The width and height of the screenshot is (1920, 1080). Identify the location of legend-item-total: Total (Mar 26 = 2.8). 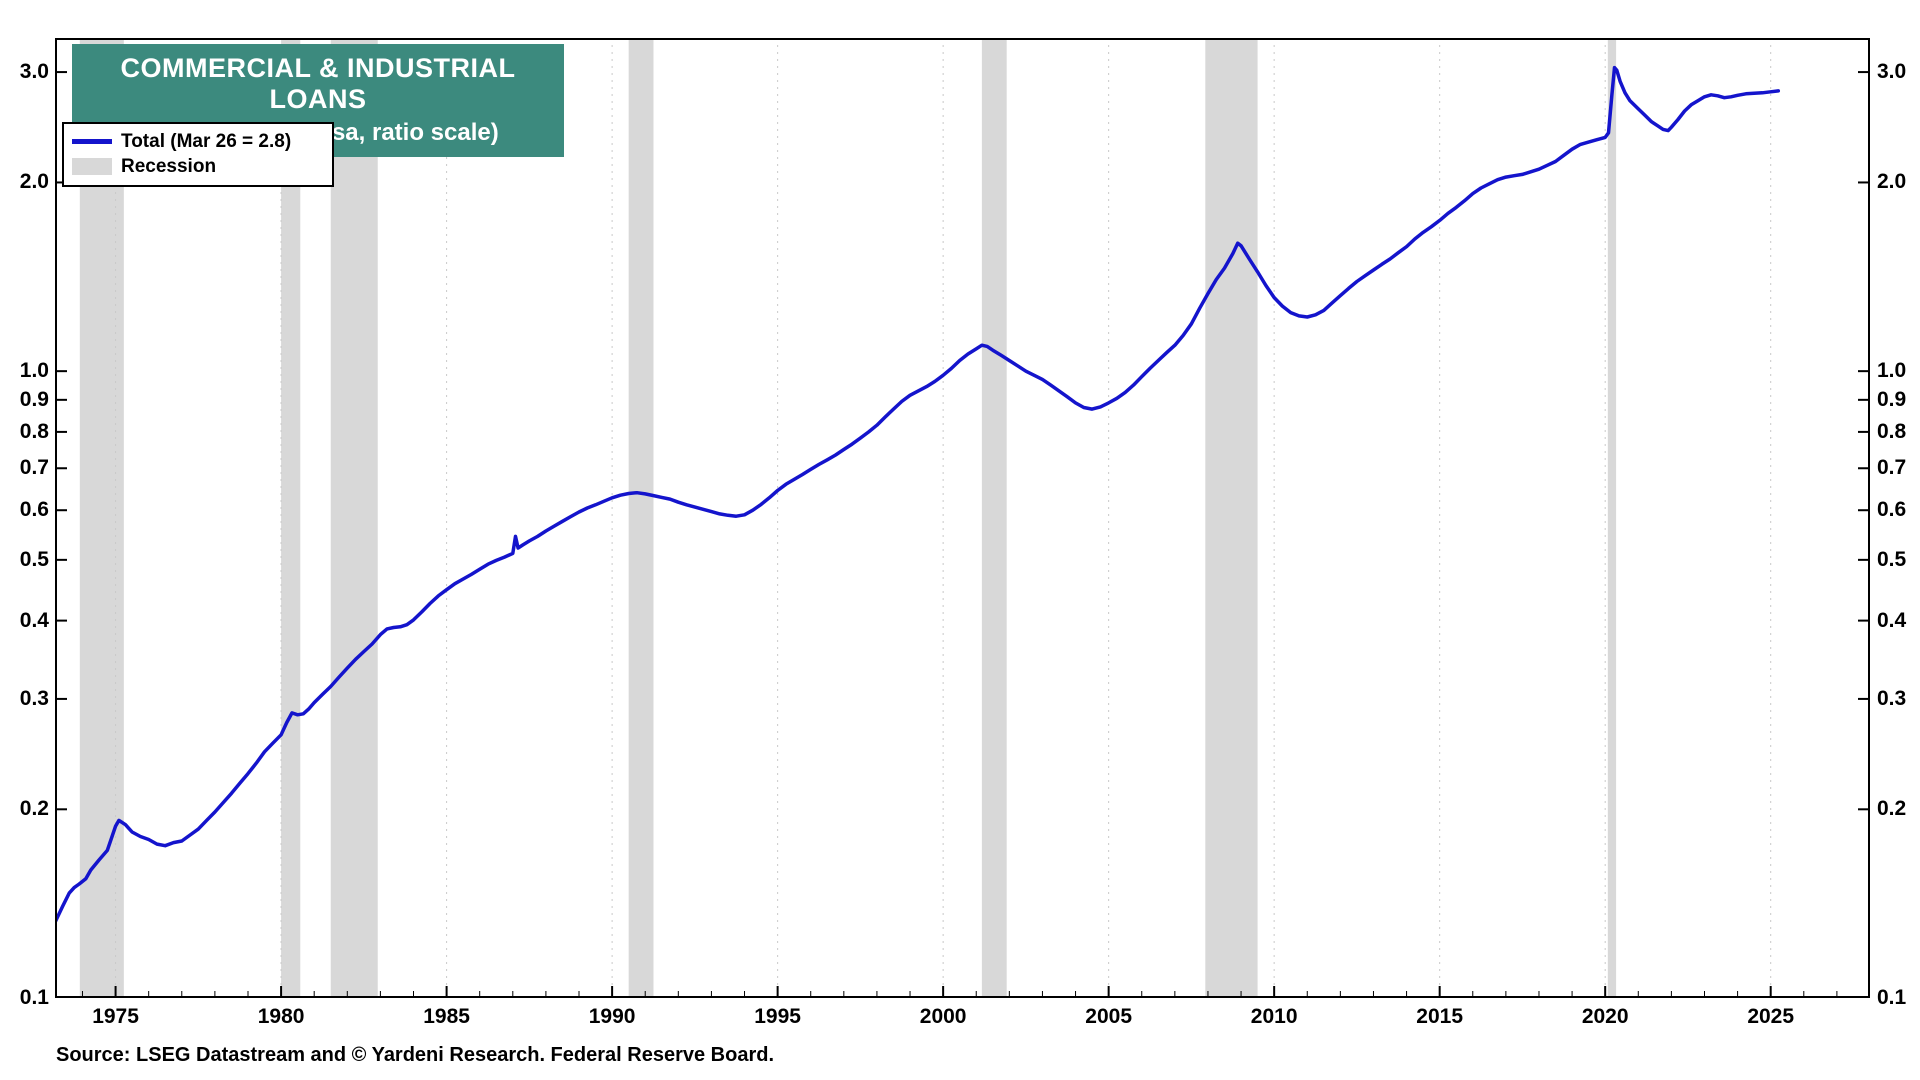
(198, 141).